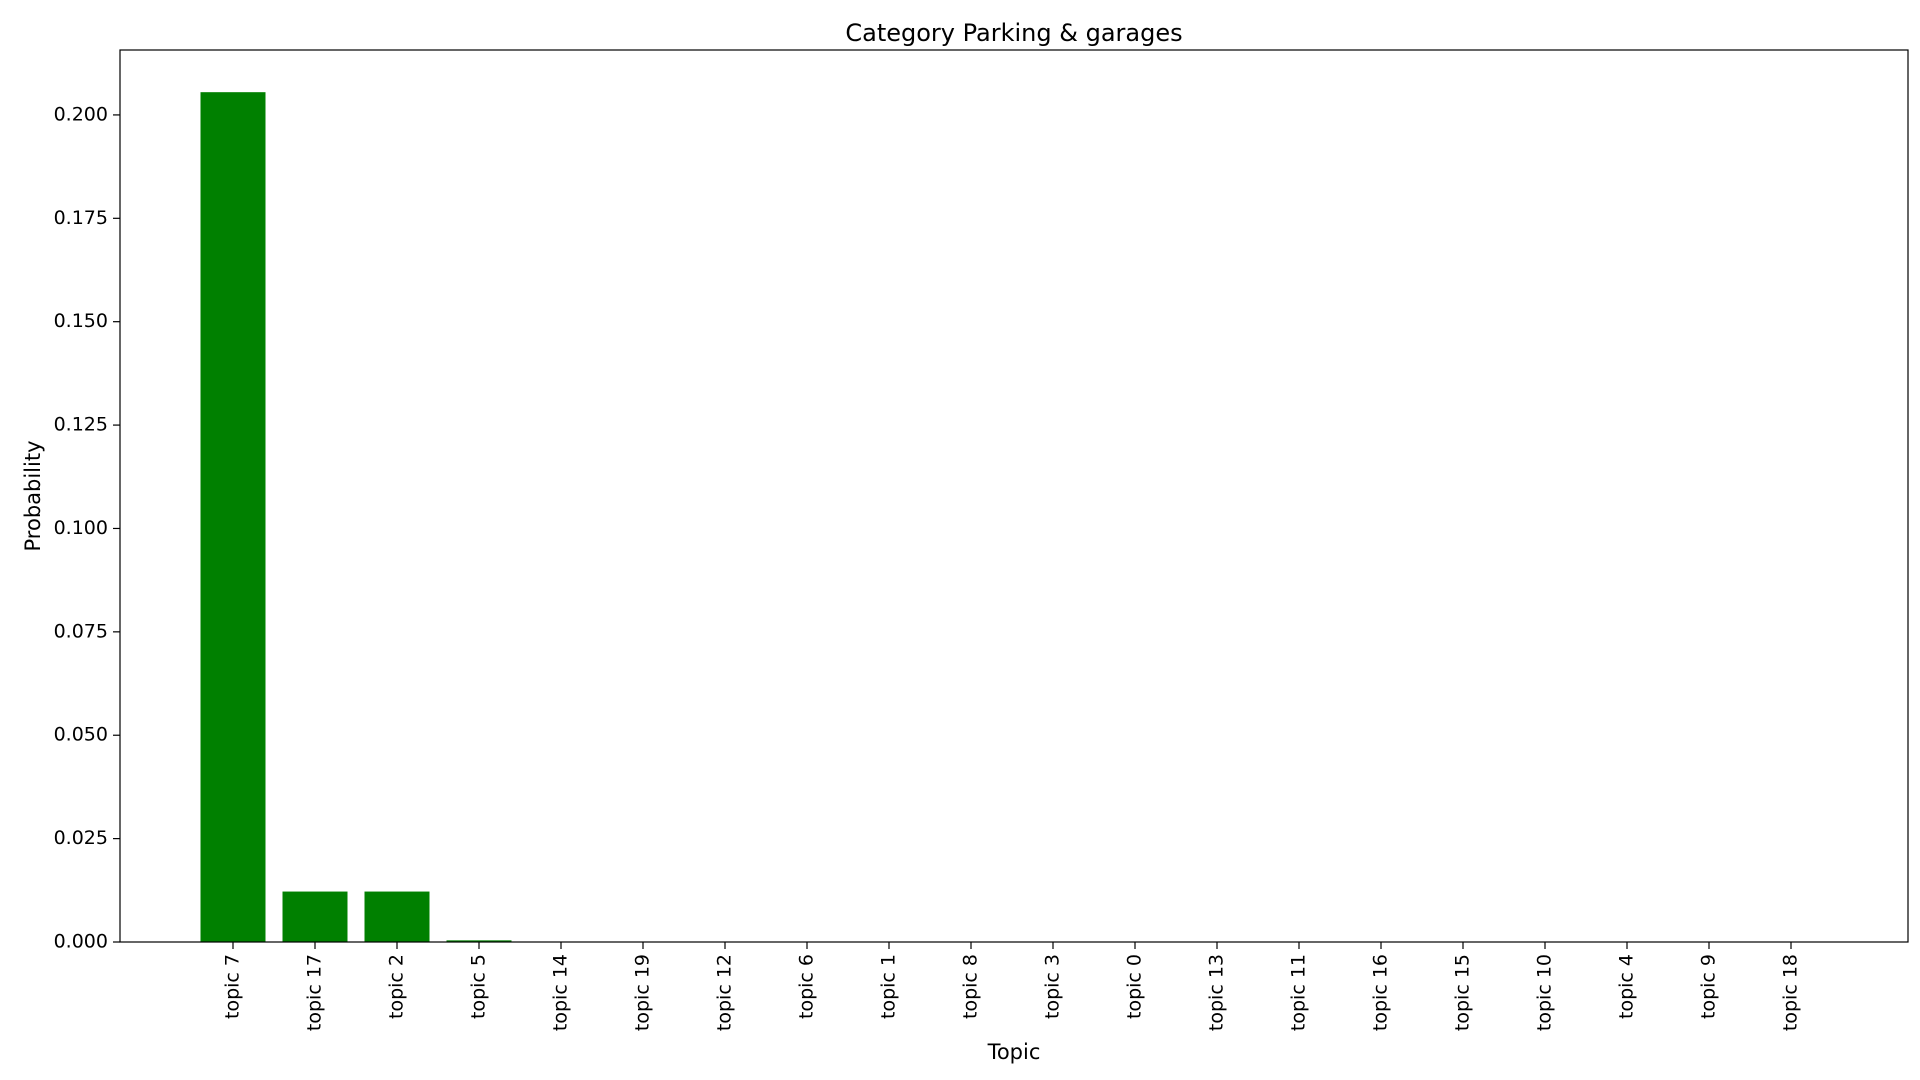 The width and height of the screenshot is (1920, 1080). I want to click on x-tick-label: topic 11, so click(1299, 992).